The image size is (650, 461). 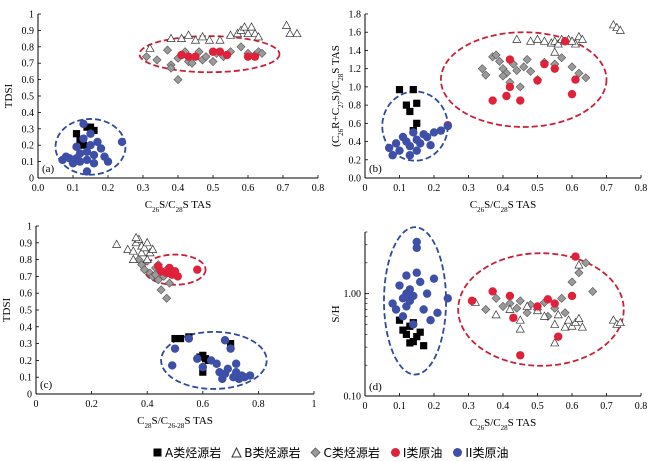 What do you see at coordinates (375, 387) in the screenshot?
I see `panel-label: (d)` at bounding box center [375, 387].